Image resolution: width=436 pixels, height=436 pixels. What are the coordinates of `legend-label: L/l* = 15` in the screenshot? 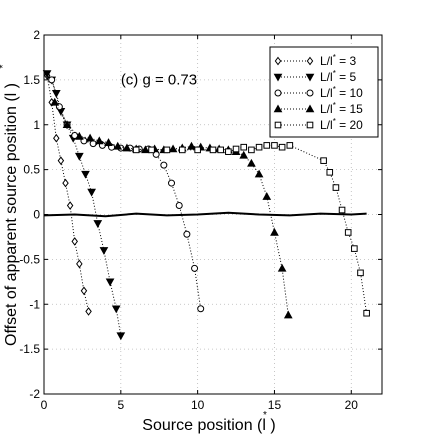 It's located at (341, 108).